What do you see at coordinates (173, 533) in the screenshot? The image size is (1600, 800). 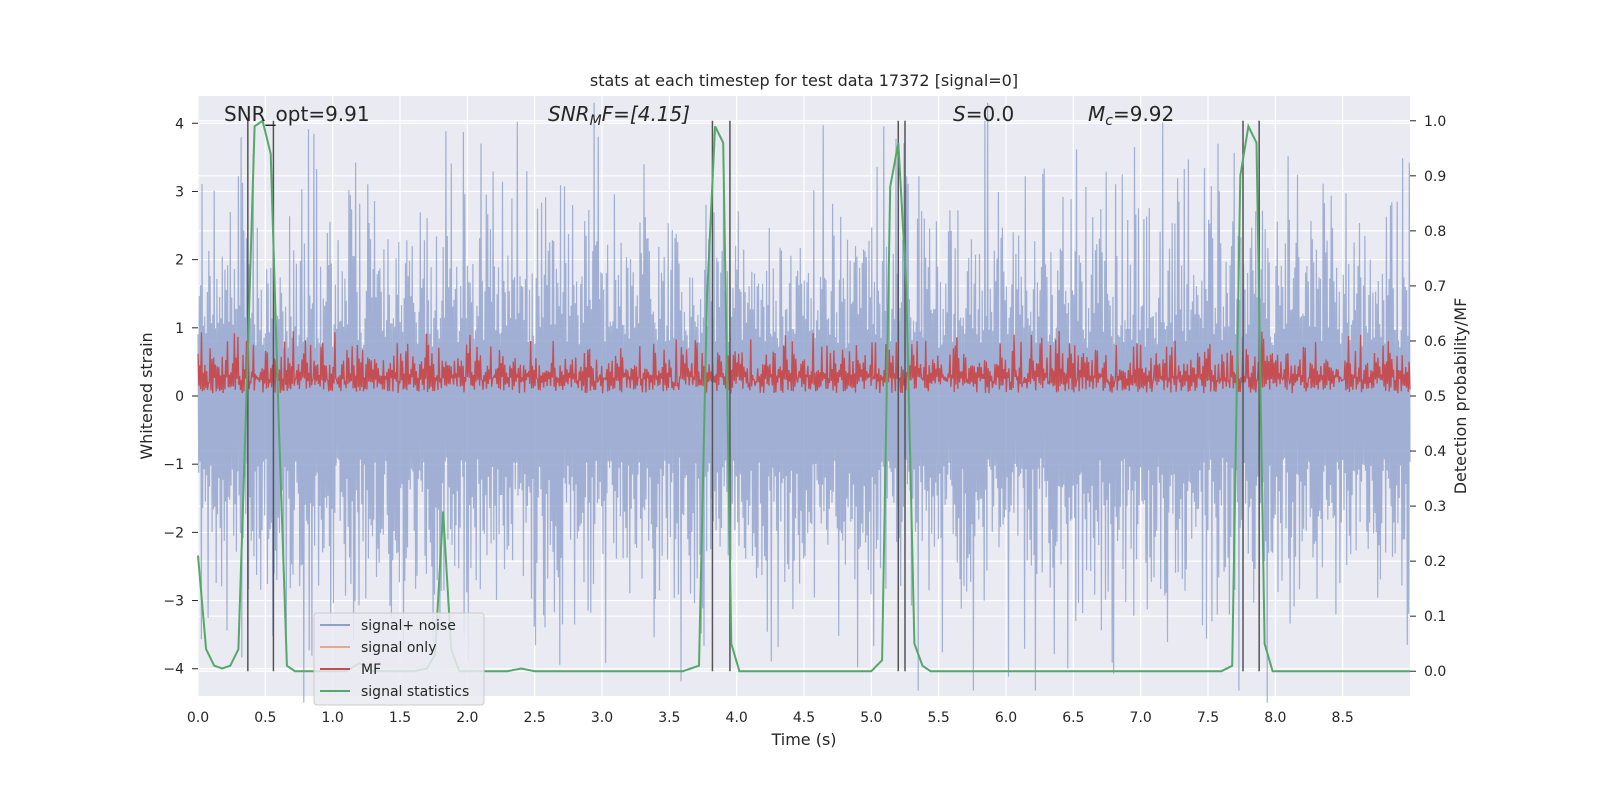 I see `y-tick-label: −2` at bounding box center [173, 533].